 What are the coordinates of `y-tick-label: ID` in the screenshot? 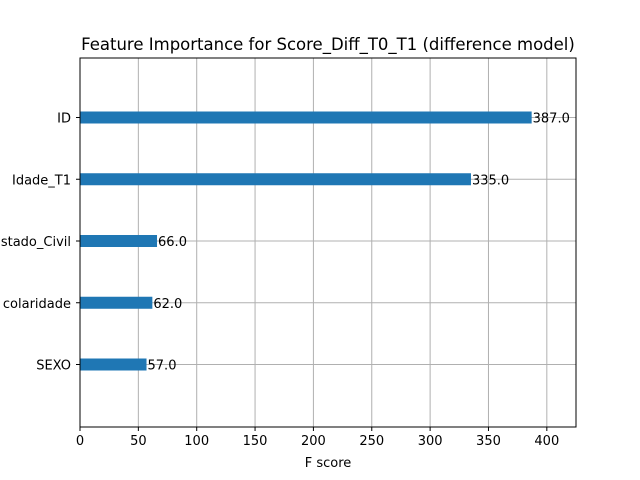 It's located at (64, 119).